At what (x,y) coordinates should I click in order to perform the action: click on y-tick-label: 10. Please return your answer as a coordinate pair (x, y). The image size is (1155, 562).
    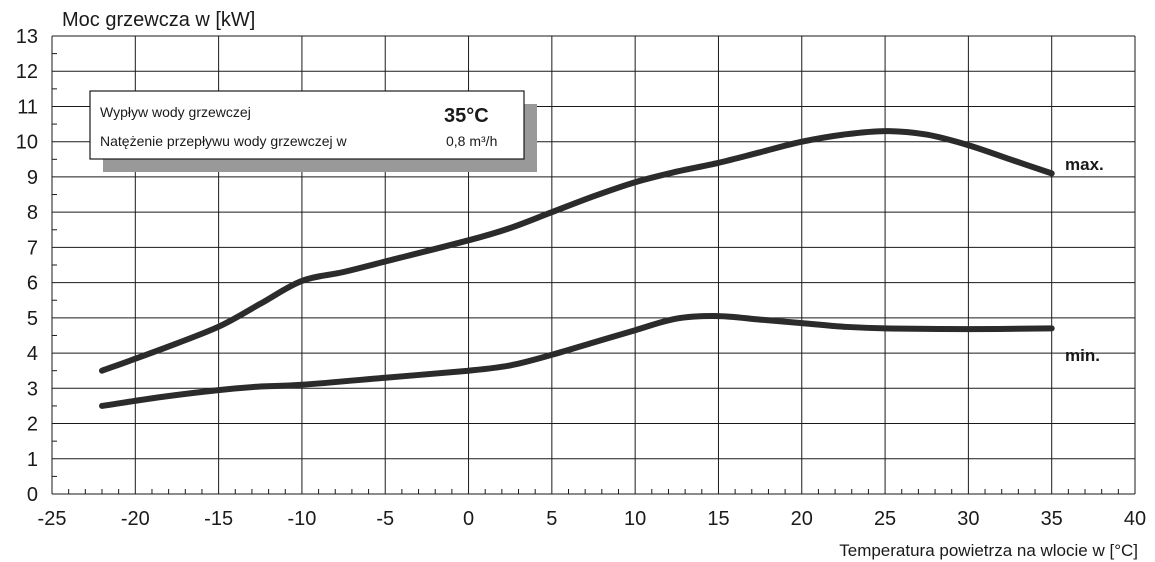
    Looking at the image, I should click on (27, 143).